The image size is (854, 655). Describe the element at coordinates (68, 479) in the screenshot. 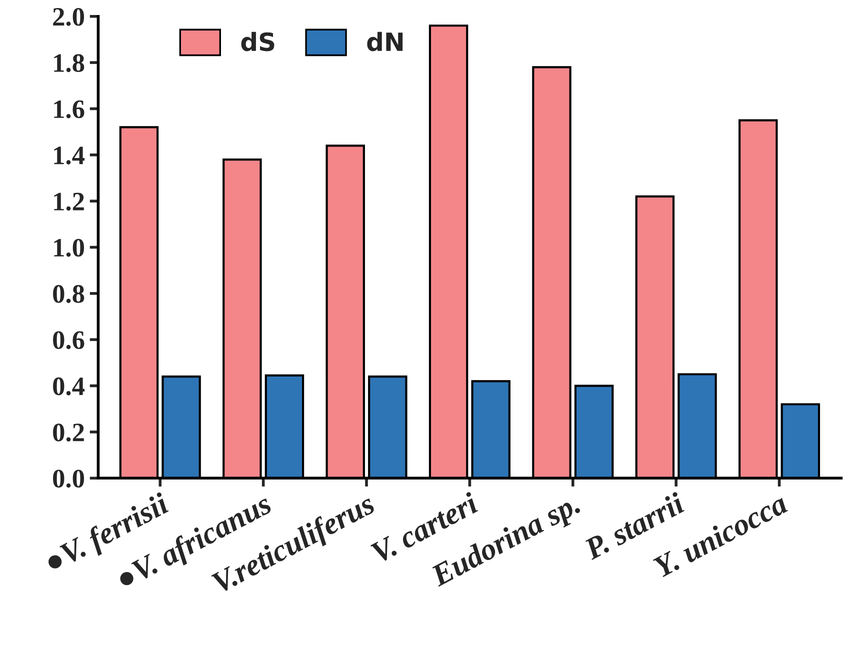

I see `y-tick-label: 0.0` at that location.